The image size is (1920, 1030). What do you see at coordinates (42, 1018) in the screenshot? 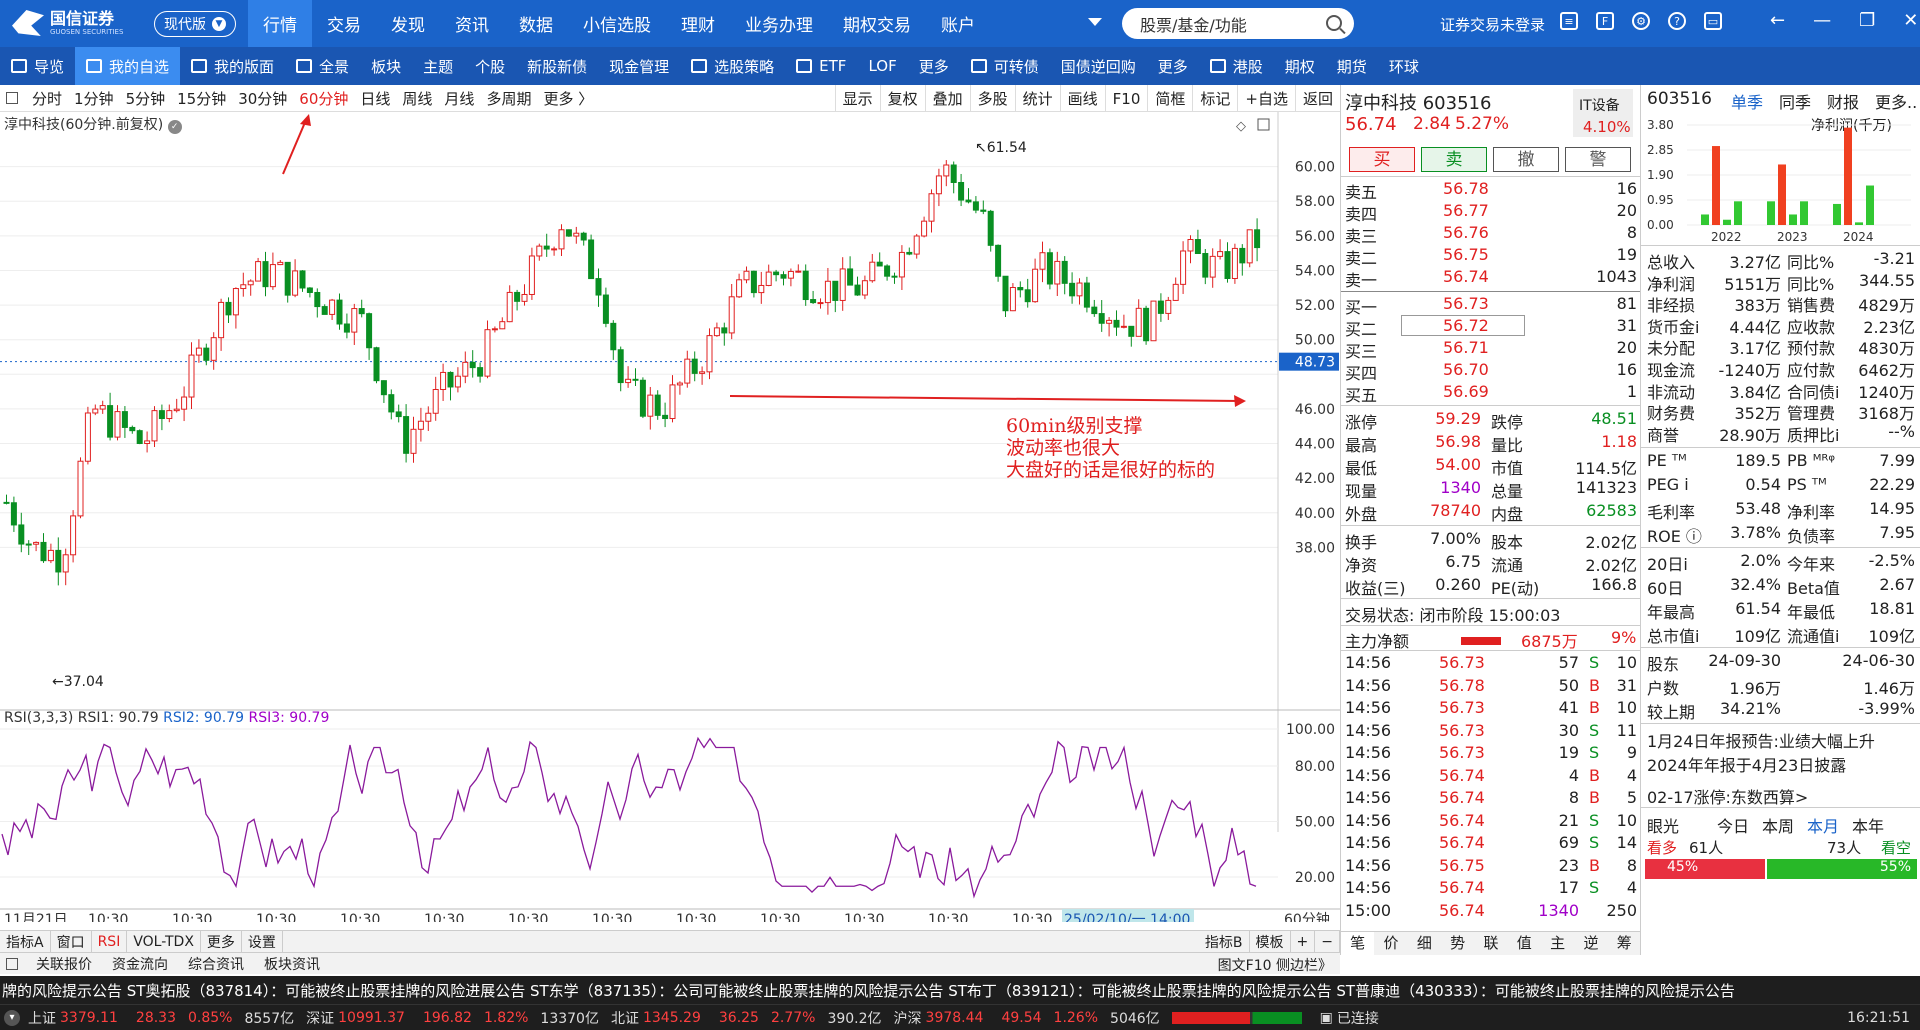
I see `index-name: 上证` at bounding box center [42, 1018].